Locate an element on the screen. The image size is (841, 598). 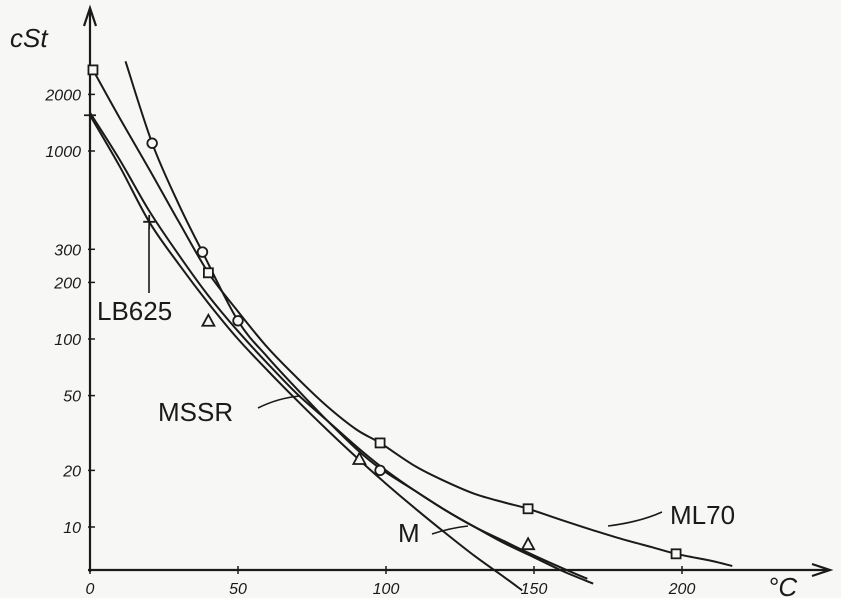
y-tick-label-50: 50 is located at coordinates (72, 397).